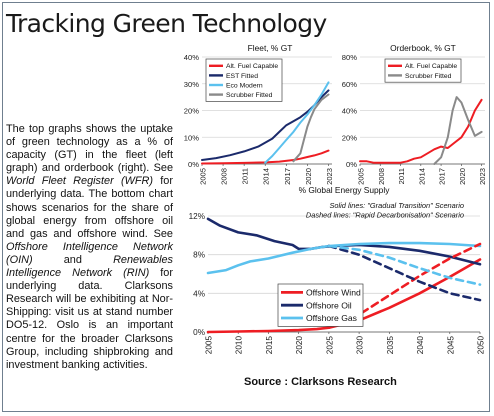 Image resolution: width=494 pixels, height=416 pixels. Describe the element at coordinates (331, 318) in the screenshot. I see `legend-label: Offshore Gas` at that location.